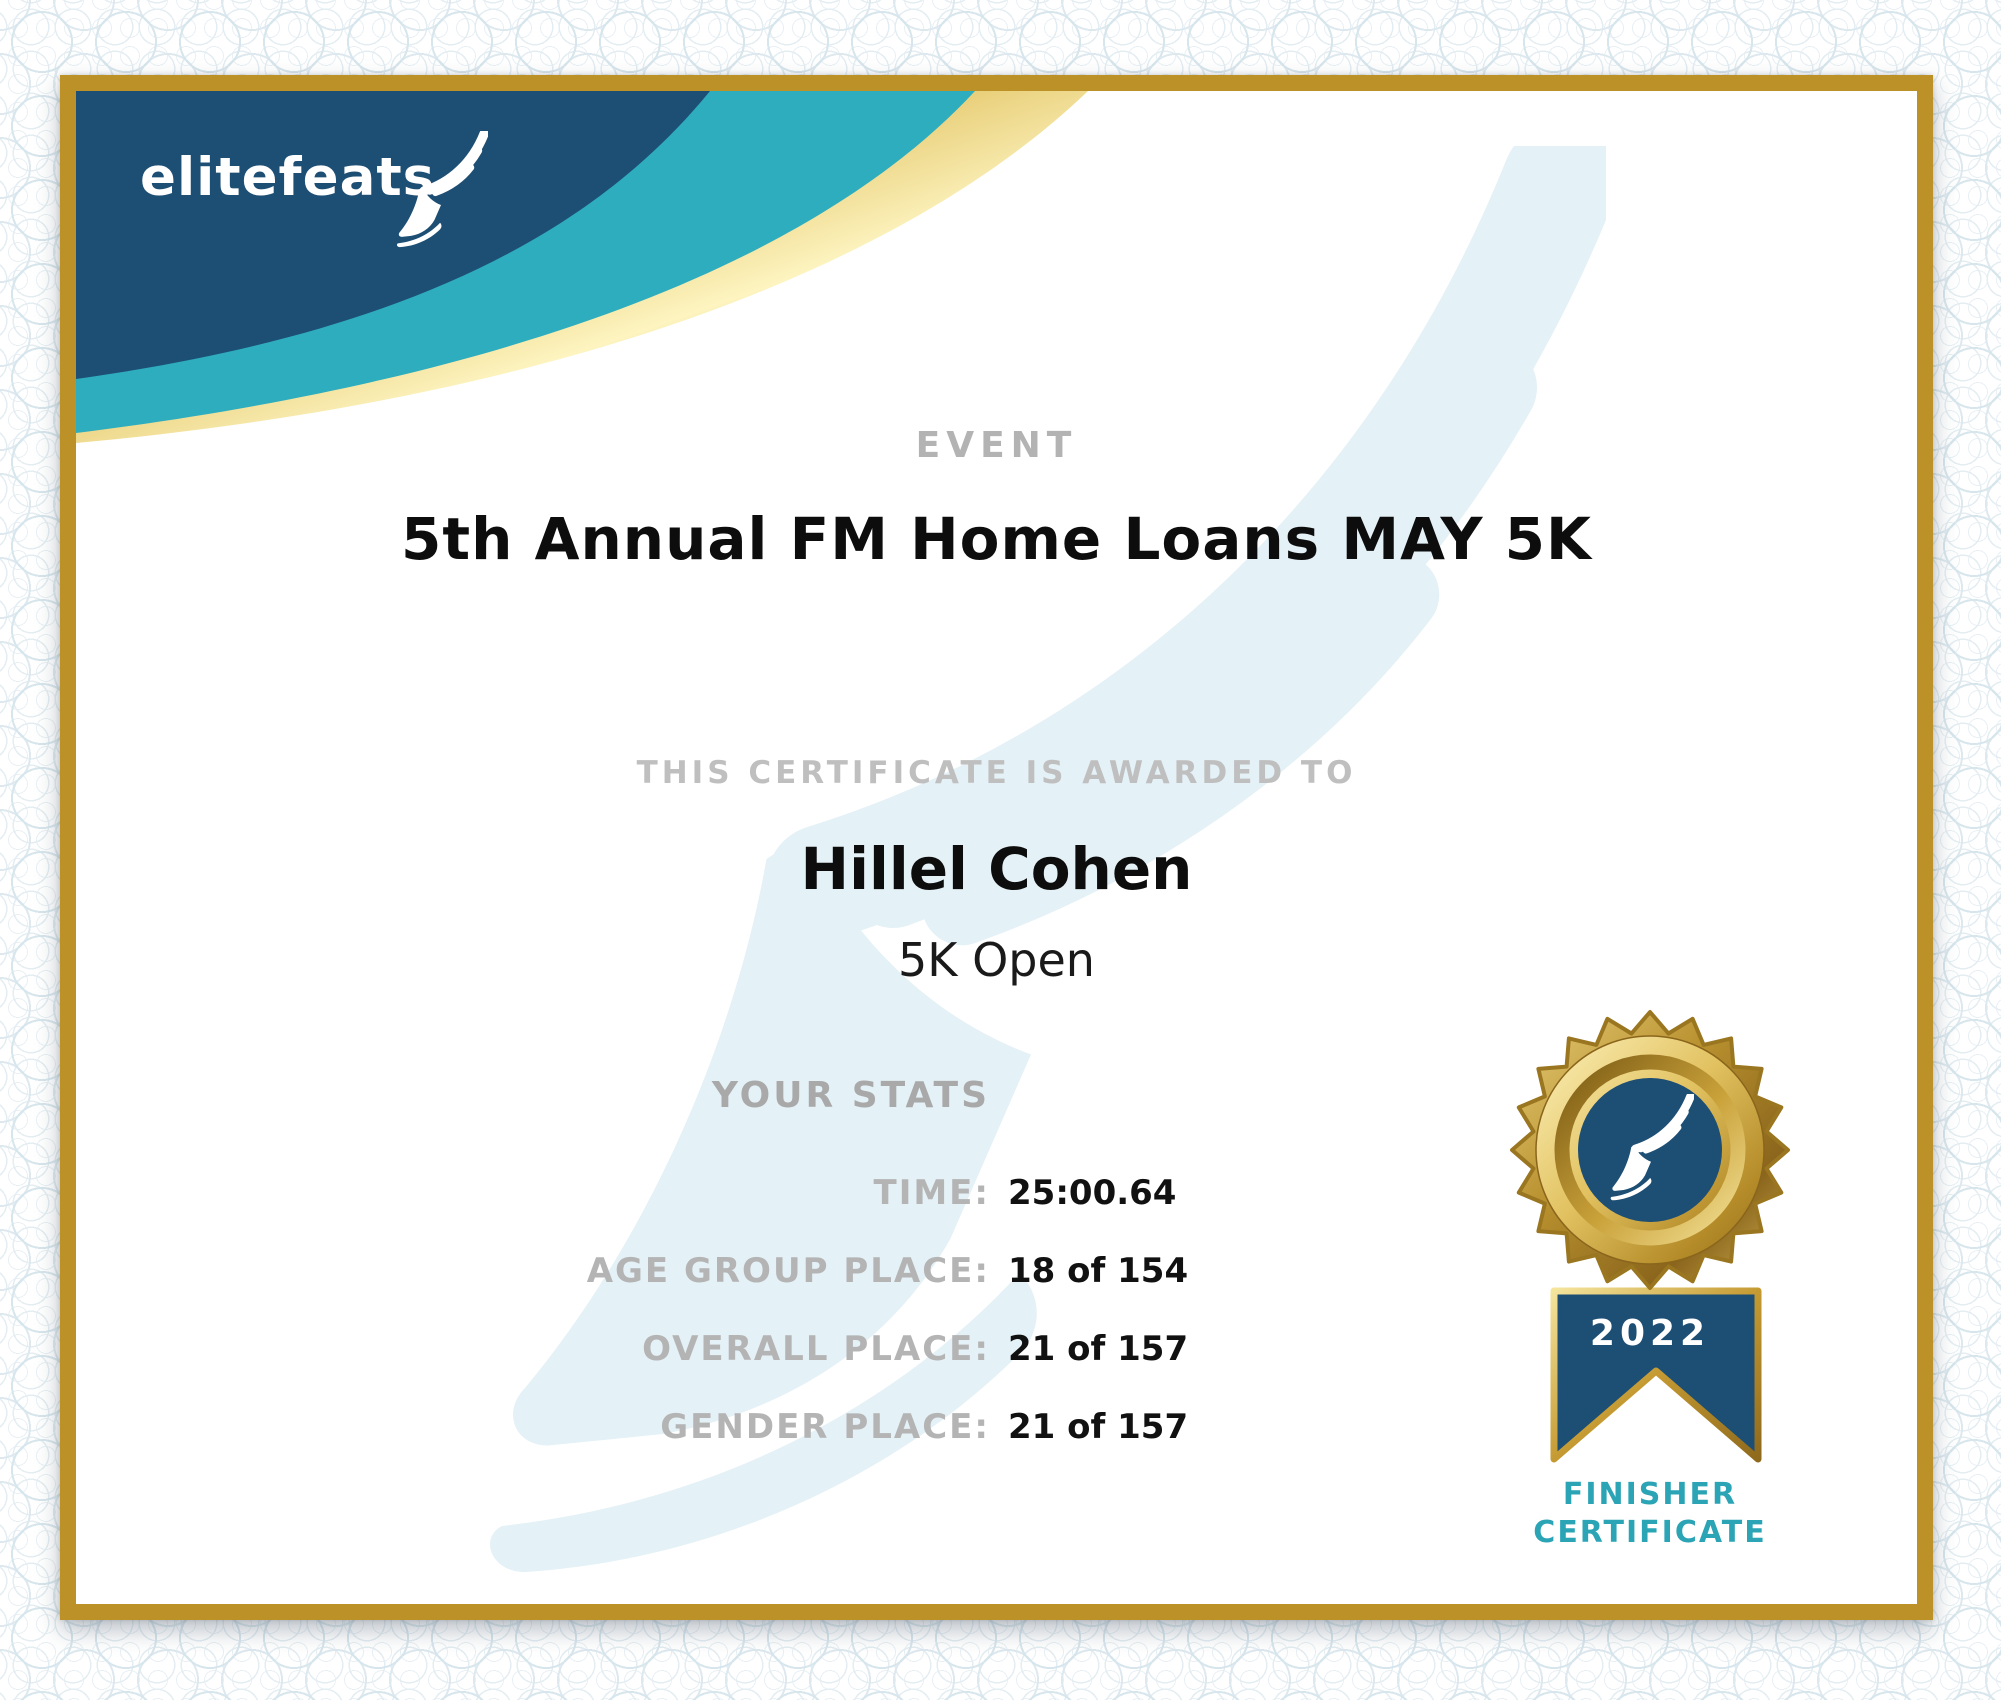 The image size is (2001, 1700). I want to click on event-title: 5th Annual FM Home Loans MAY 5K, so click(996, 539).